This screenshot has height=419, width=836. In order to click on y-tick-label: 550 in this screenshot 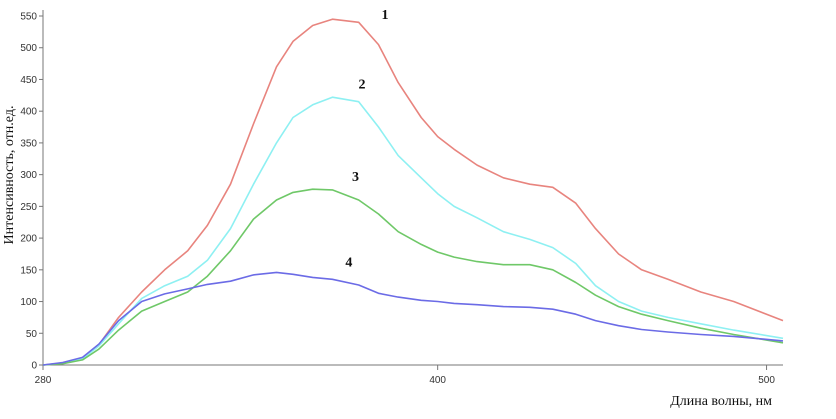, I will do `click(28, 17)`.